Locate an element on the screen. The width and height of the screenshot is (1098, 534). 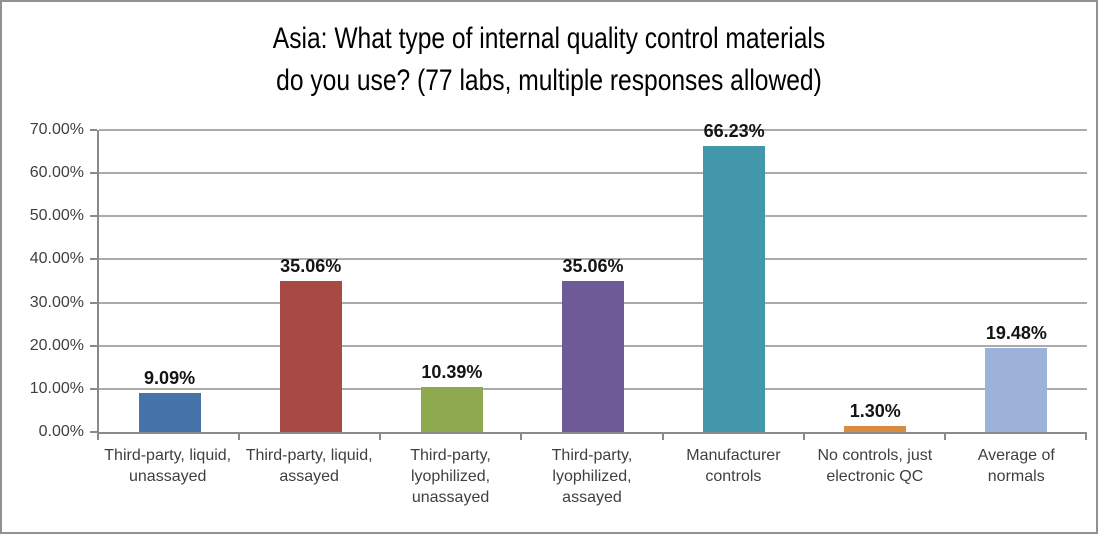
category-label: Third-party, lyophilized, assayed is located at coordinates (592, 476).